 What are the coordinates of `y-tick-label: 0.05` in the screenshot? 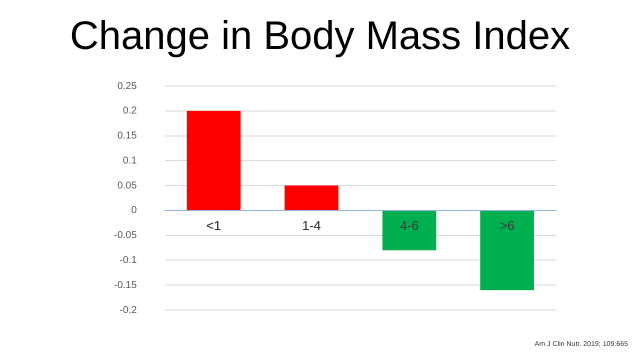 It's located at (127, 186).